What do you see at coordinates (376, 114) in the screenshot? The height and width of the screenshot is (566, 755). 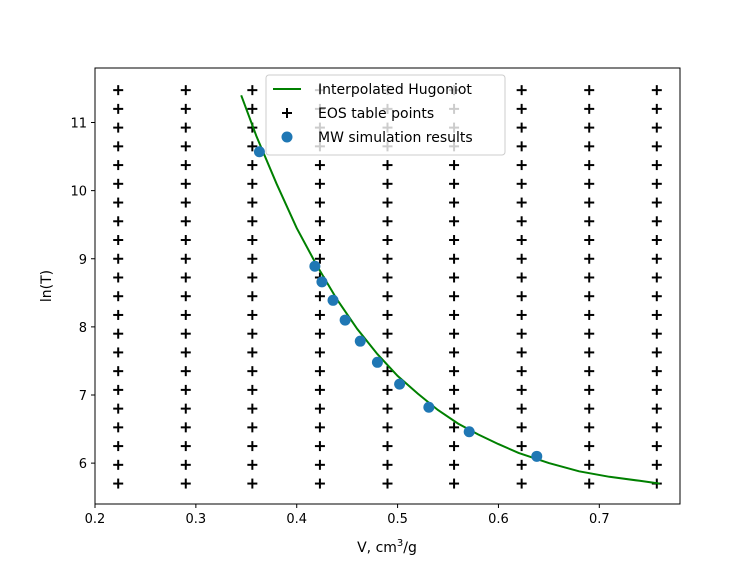 I see `legend-label-eos: EOS table points` at bounding box center [376, 114].